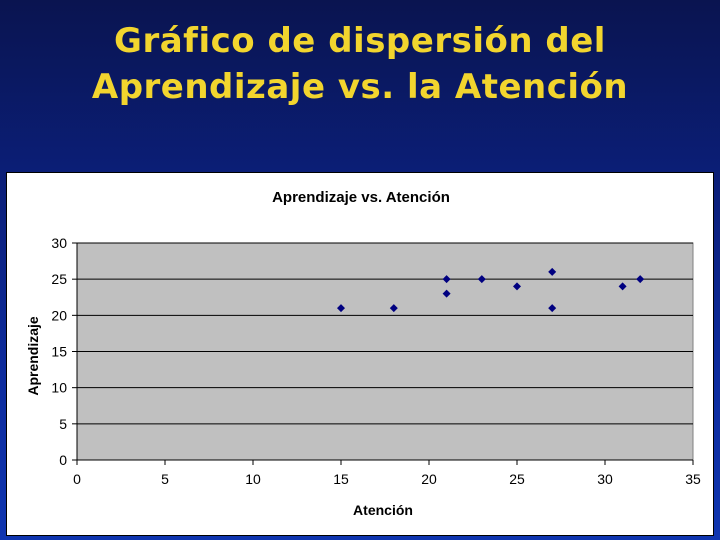 This screenshot has height=540, width=720. Describe the element at coordinates (165, 479) in the screenshot. I see `x-tick-label: 5` at that location.